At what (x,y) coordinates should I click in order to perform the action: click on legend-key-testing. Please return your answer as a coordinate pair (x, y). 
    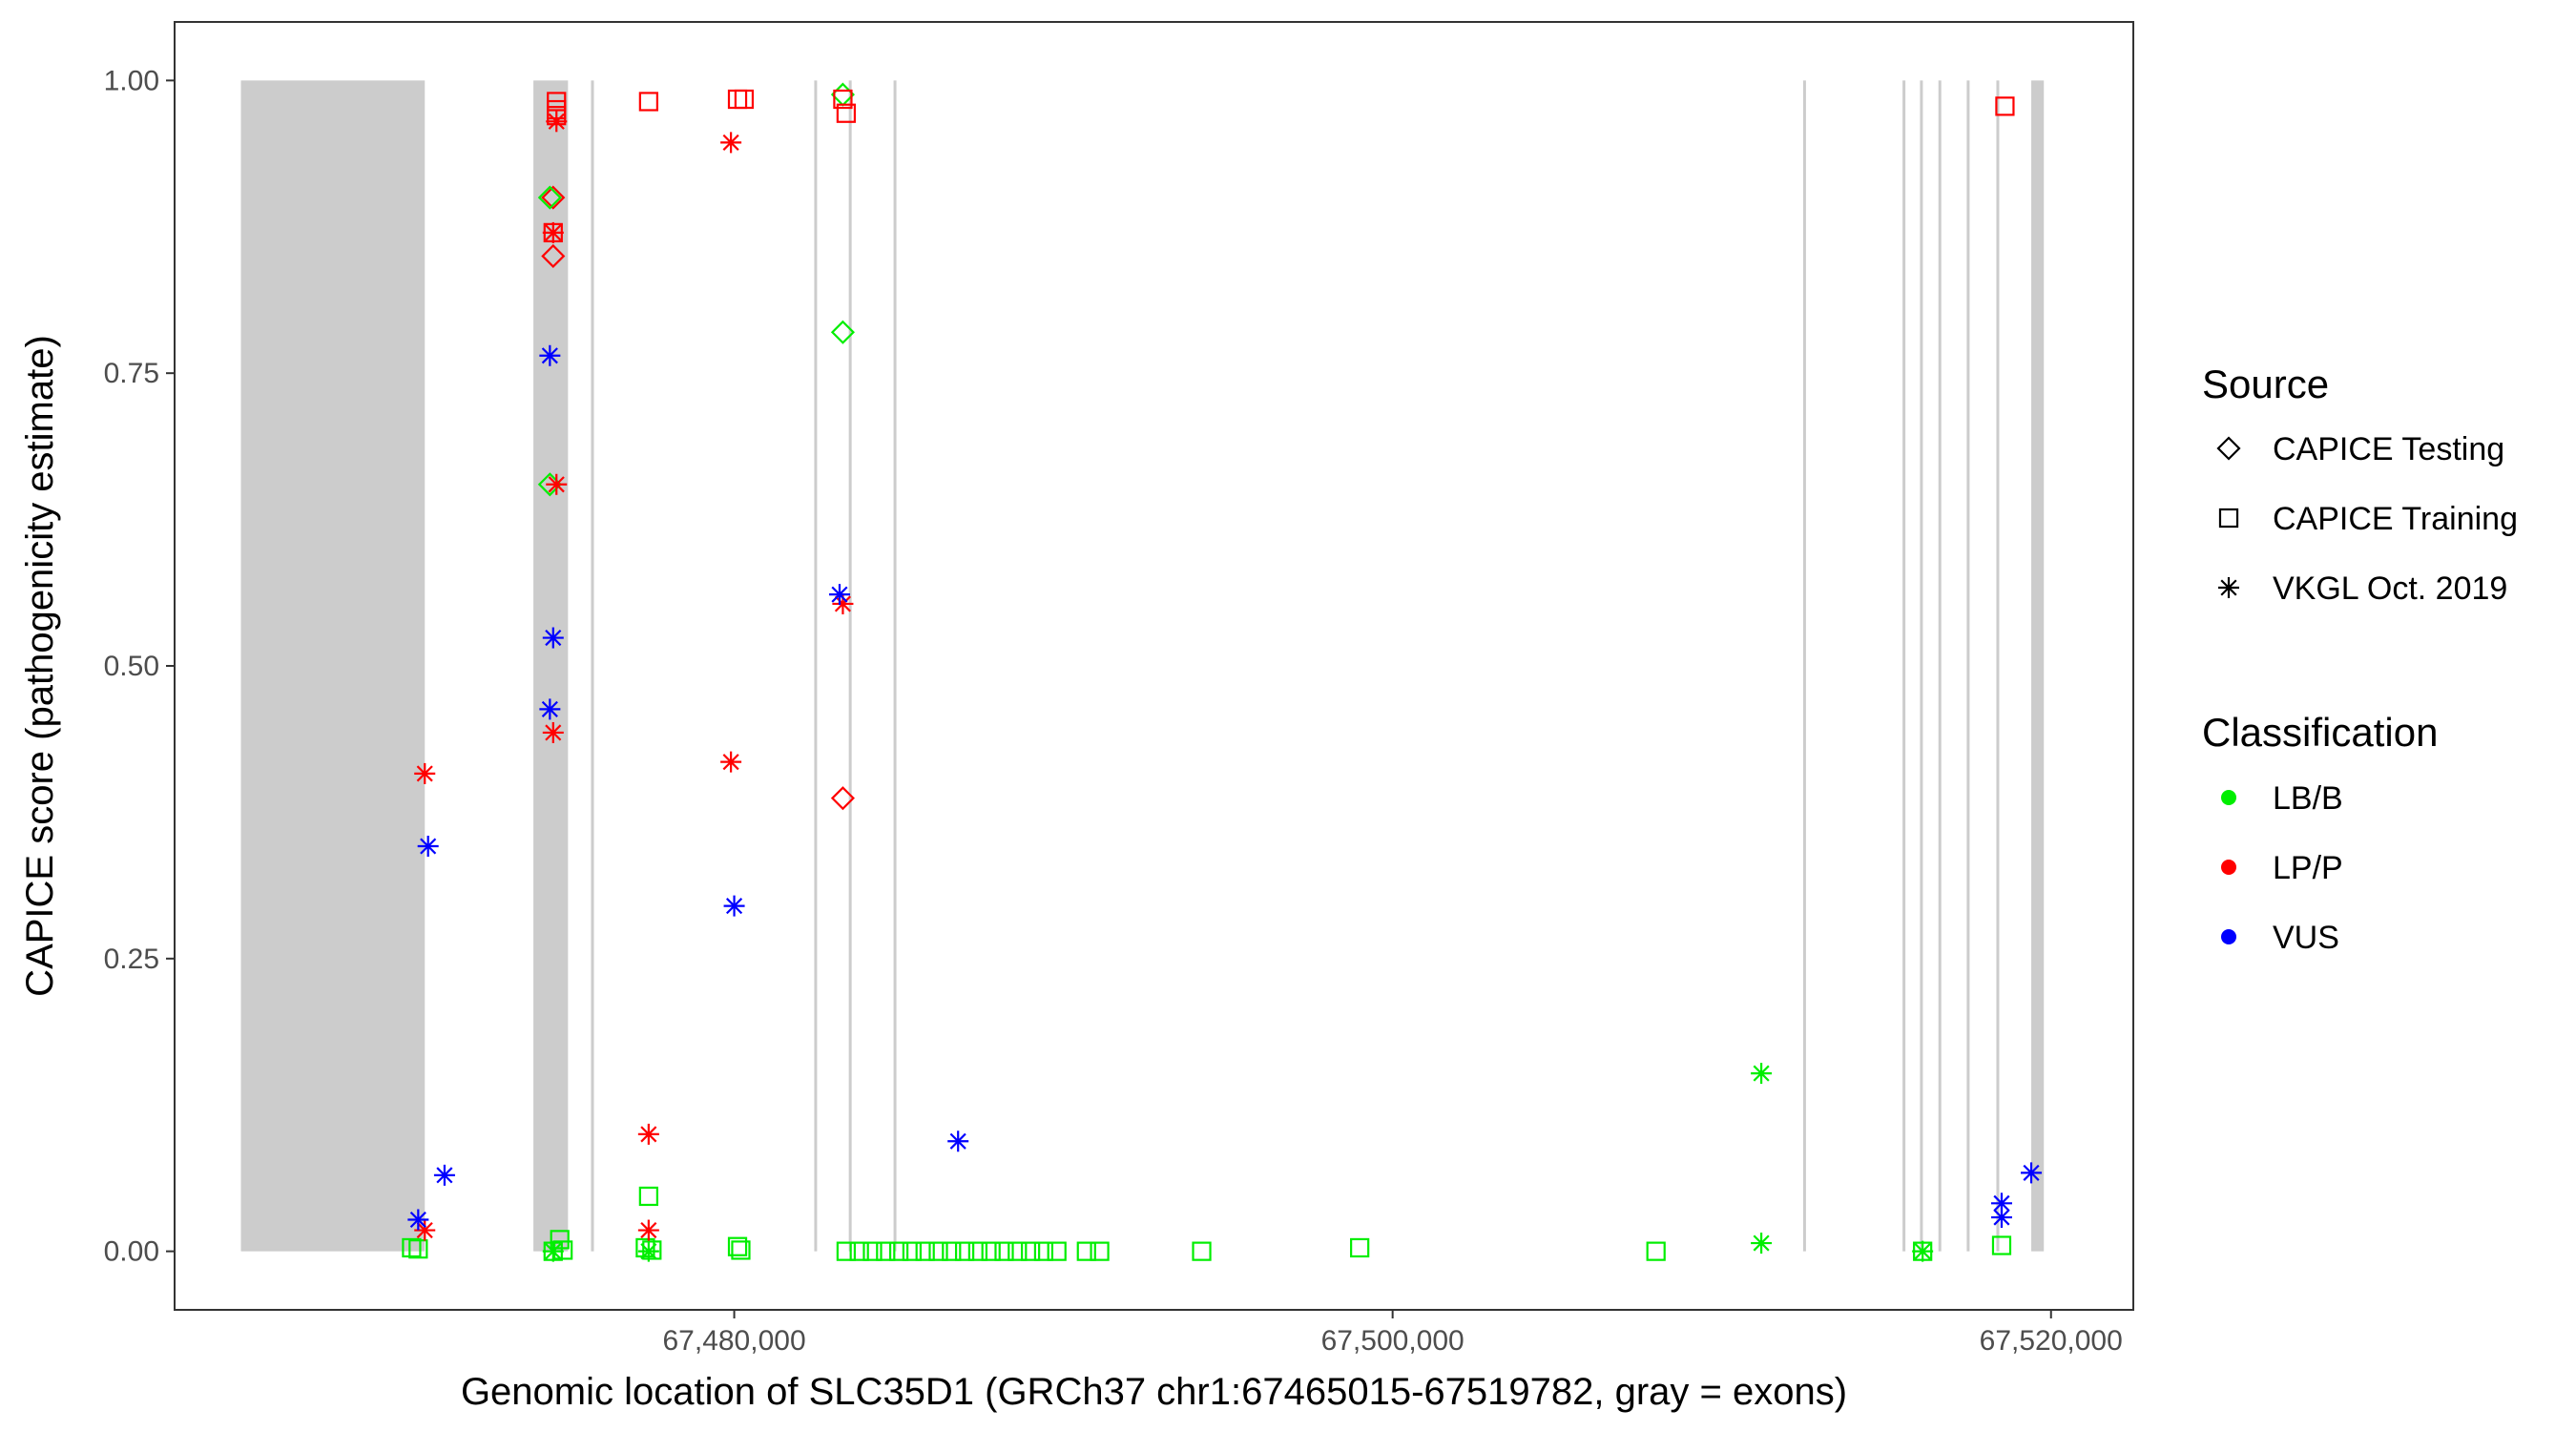
    Looking at the image, I should click on (2228, 448).